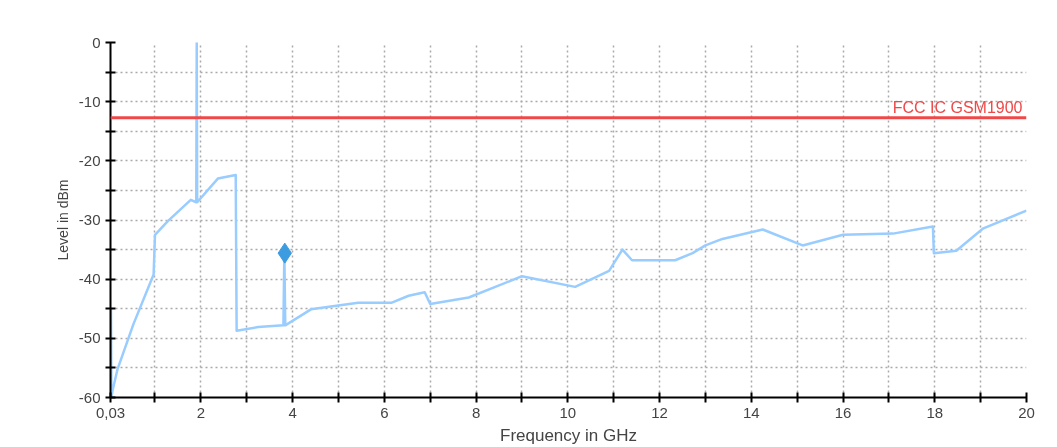  I want to click on x-tick-label: 20, so click(1026, 412).